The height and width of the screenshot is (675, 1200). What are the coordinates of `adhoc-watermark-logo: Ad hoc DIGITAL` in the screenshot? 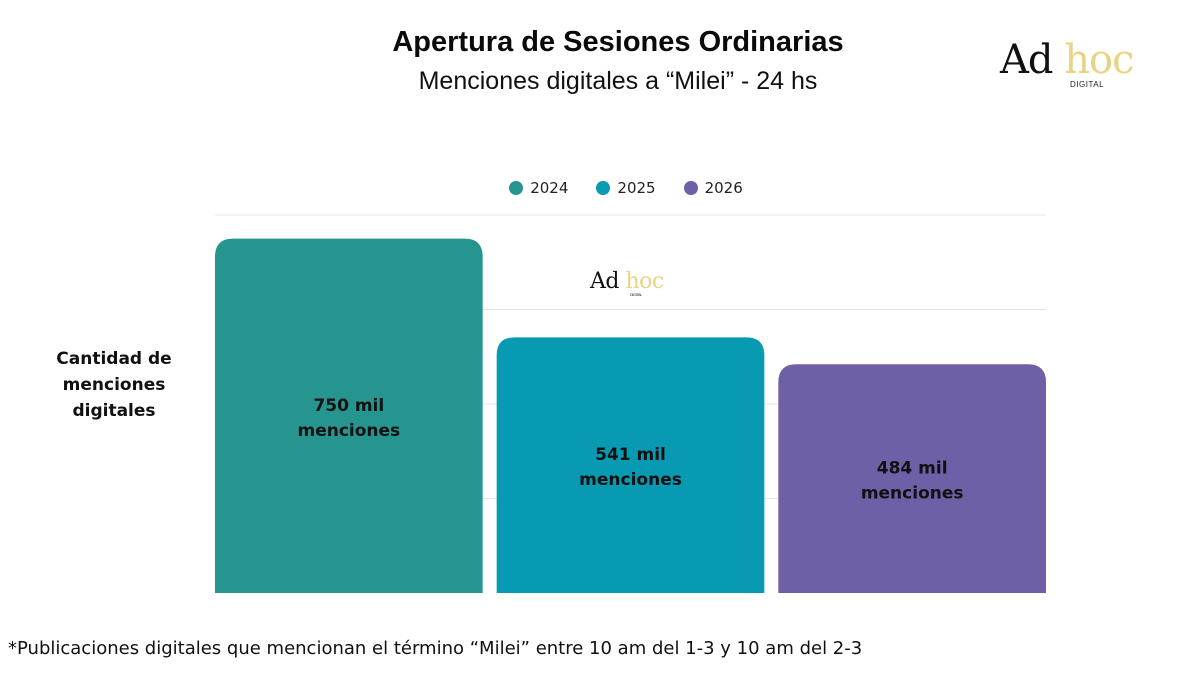 It's located at (627, 283).